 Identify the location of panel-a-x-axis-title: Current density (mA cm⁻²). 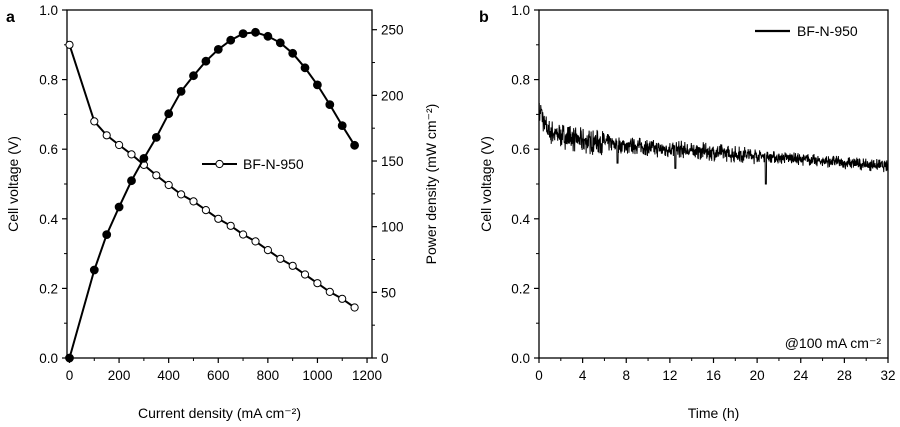
(219, 413).